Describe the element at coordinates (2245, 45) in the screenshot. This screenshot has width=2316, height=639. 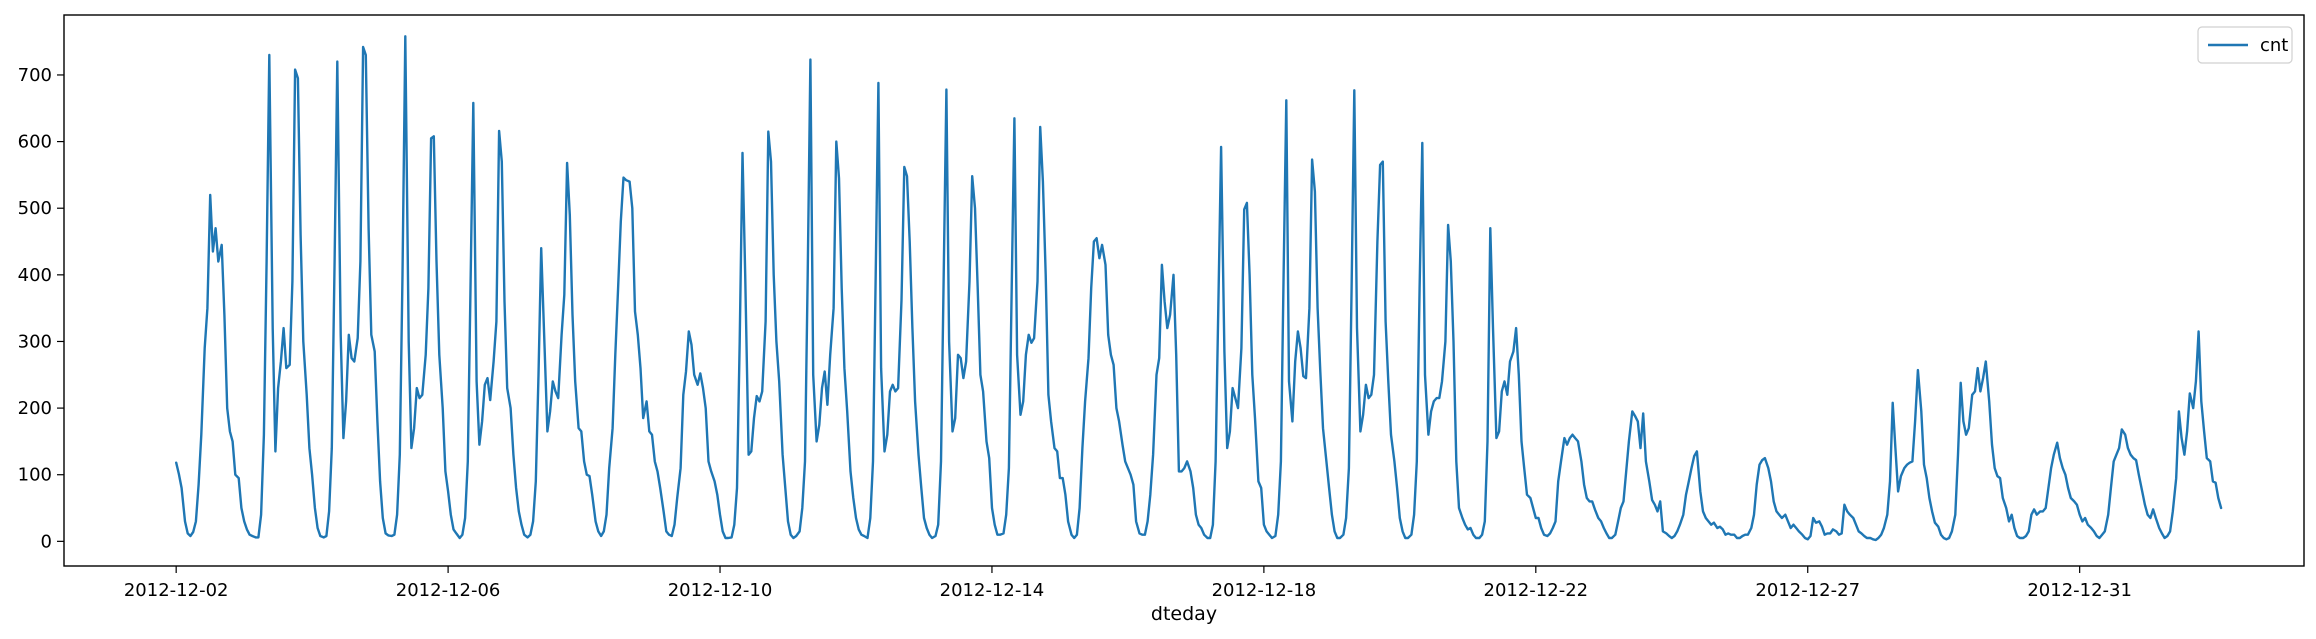
I see `legend: cnt` at that location.